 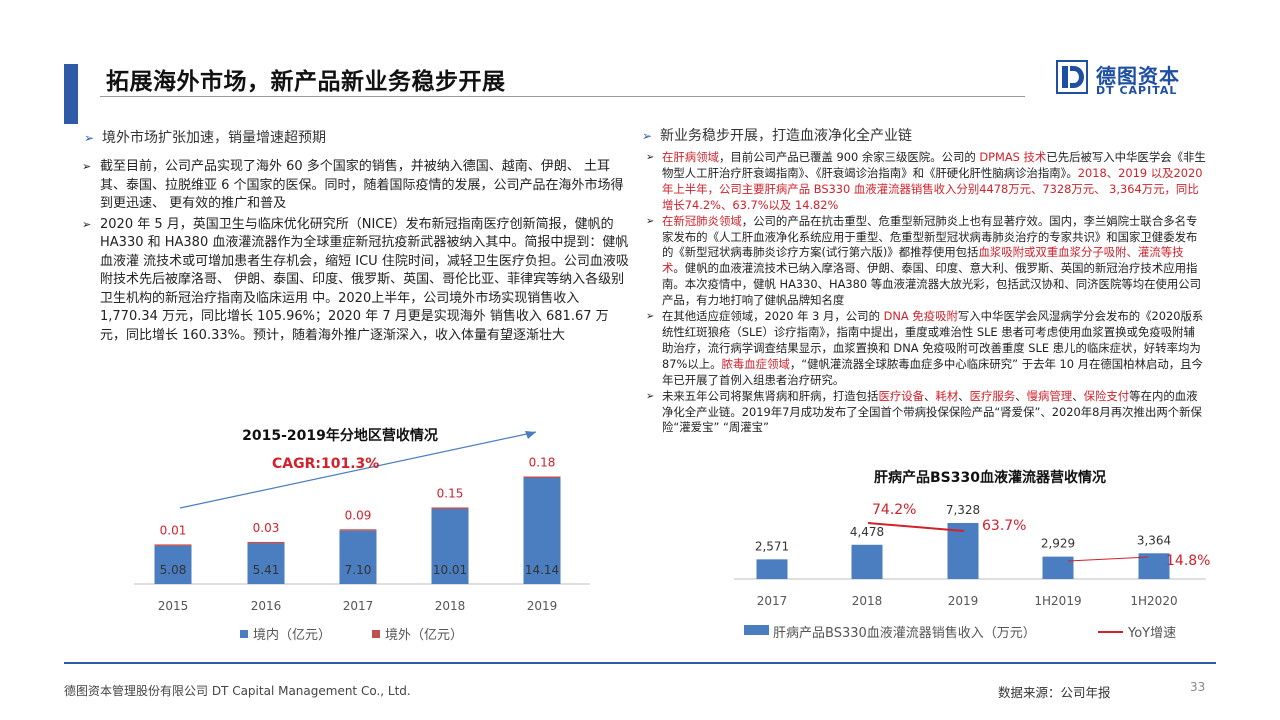 I want to click on x-tick-label: 1H2020, so click(x=1153, y=601).